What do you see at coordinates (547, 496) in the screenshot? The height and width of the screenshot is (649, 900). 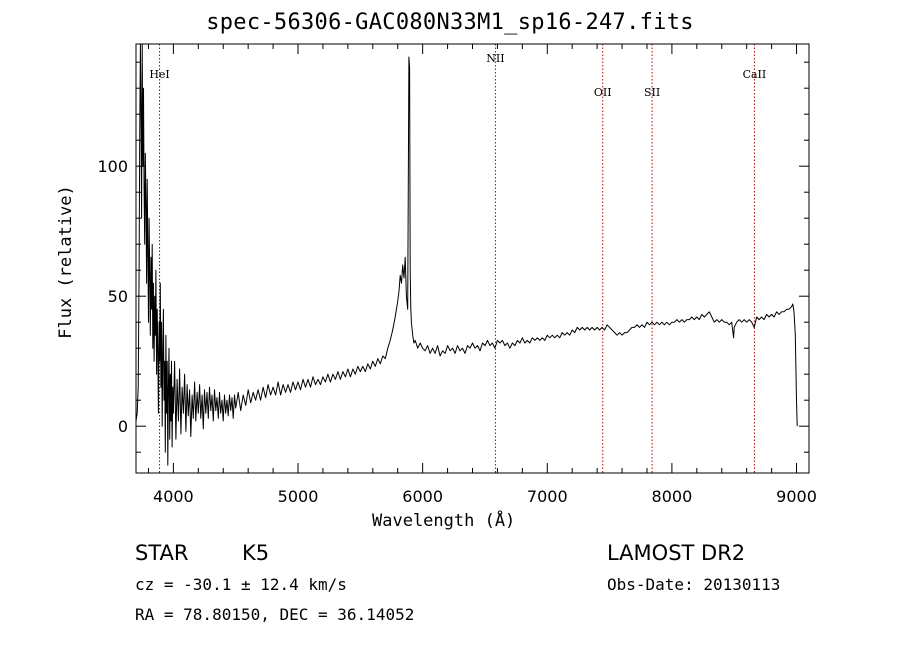 I see `x-tick-label: 7000` at bounding box center [547, 496].